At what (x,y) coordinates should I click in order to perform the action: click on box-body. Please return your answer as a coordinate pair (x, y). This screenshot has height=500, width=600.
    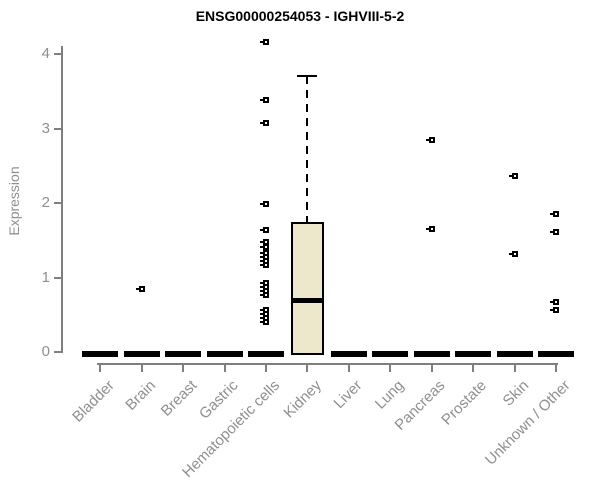
    Looking at the image, I should click on (307, 288).